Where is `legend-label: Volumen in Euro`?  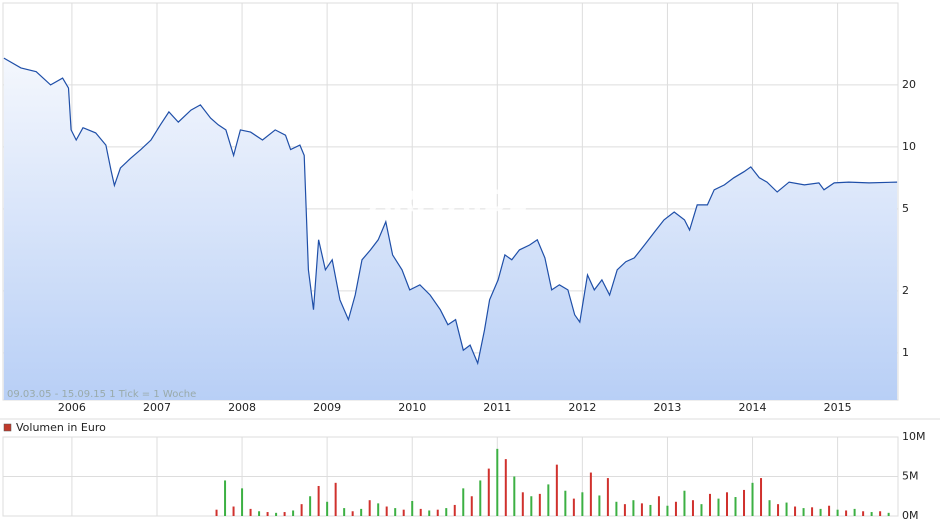 legend-label: Volumen in Euro is located at coordinates (61, 427).